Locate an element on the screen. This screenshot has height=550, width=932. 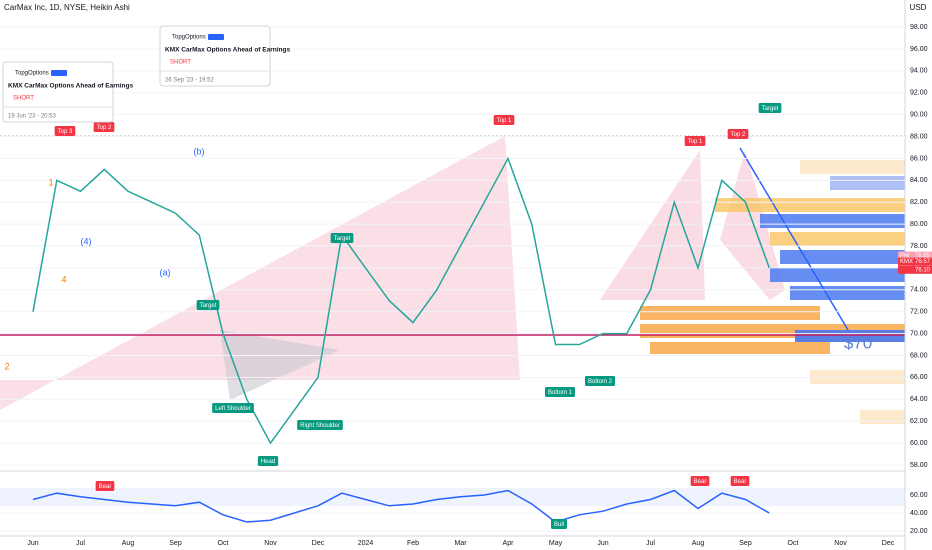
pattern-label: Top 1 is located at coordinates (695, 141).